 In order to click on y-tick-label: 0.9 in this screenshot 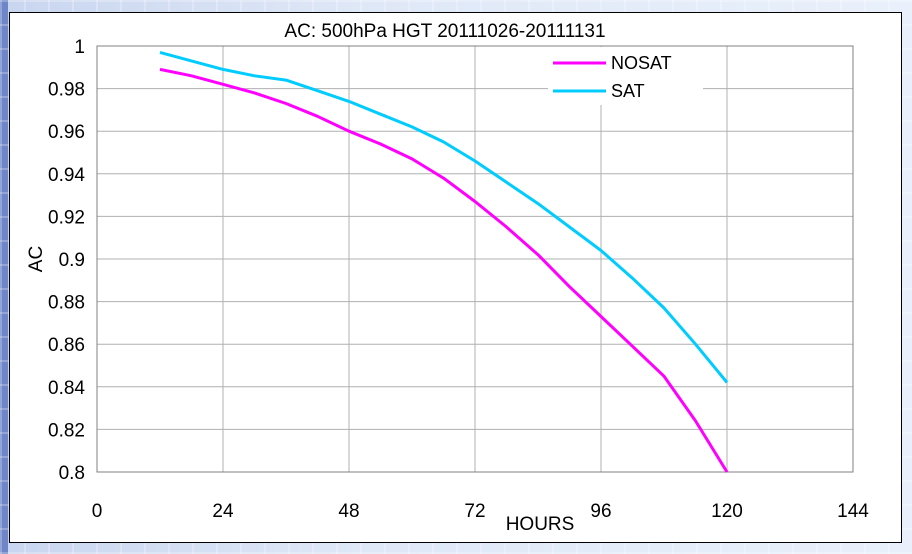, I will do `click(72, 260)`.